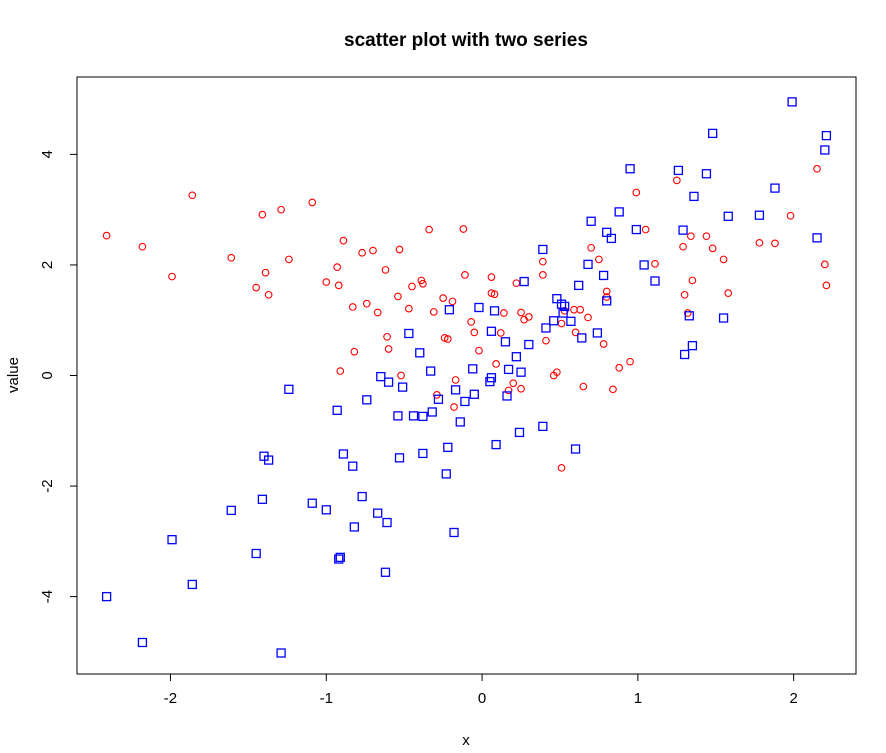 The image size is (886, 753). I want to click on x-tick-label: 0, so click(482, 698).